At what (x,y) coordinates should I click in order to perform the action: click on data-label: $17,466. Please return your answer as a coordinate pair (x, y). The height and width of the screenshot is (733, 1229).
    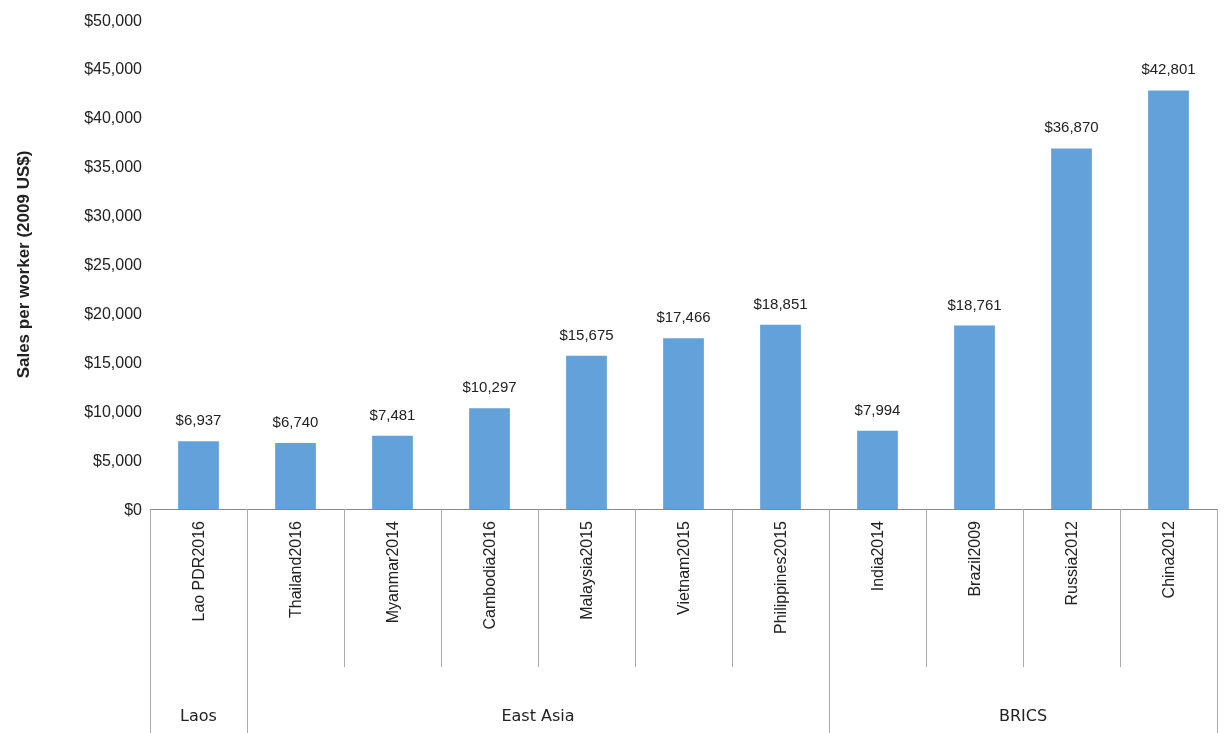
    Looking at the image, I should click on (683, 317).